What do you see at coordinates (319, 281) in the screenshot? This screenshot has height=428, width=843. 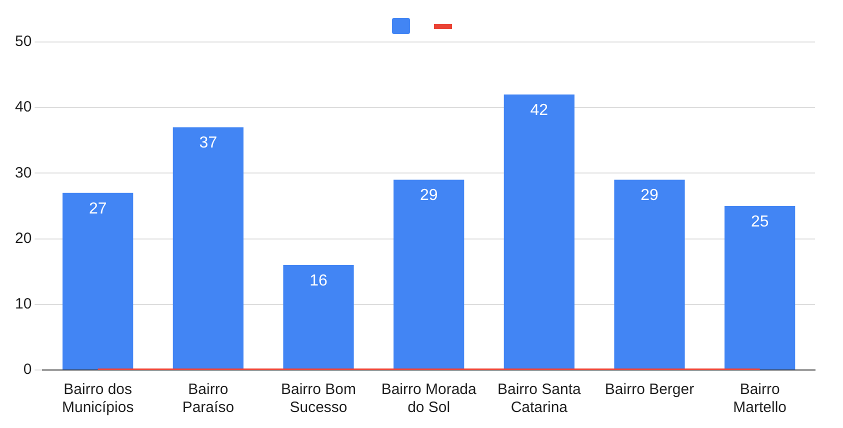 I see `data-label: 16` at bounding box center [319, 281].